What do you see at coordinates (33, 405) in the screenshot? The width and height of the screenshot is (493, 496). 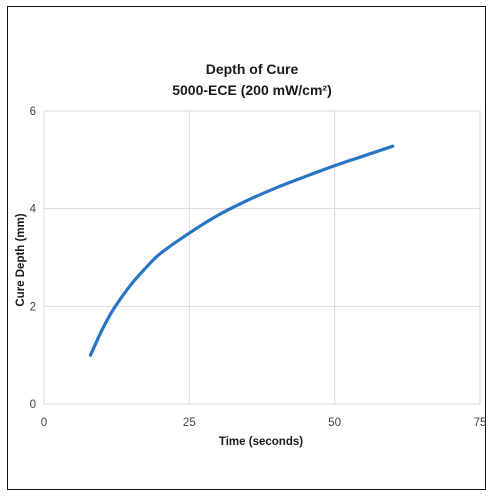 I see `y-tick-label: 0` at bounding box center [33, 405].